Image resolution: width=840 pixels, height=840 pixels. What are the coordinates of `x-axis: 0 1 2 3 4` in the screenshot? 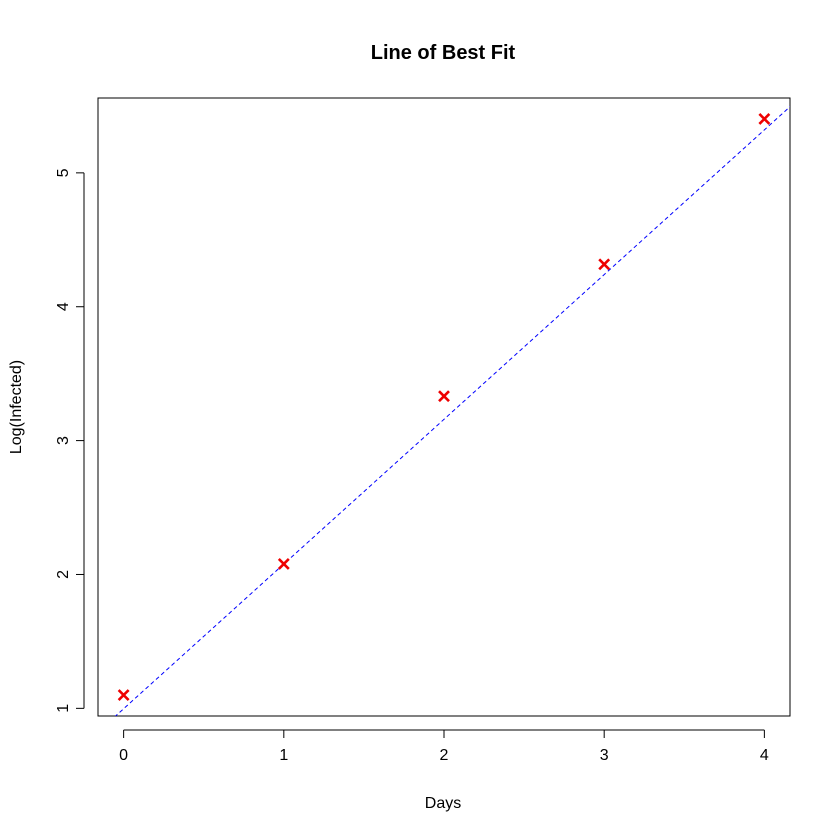 It's located at (444, 746).